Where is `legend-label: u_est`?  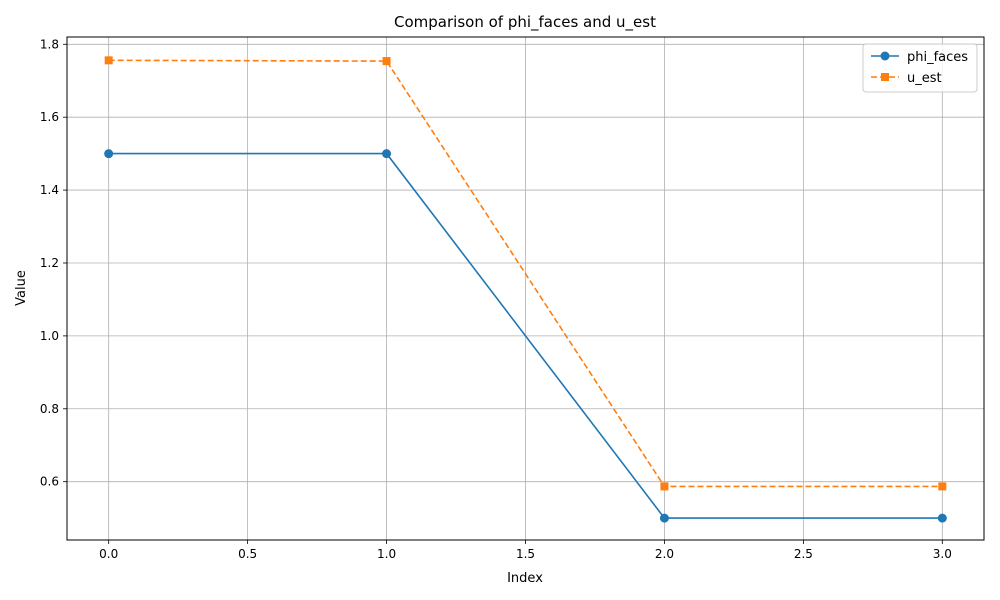 legend-label: u_est is located at coordinates (924, 78).